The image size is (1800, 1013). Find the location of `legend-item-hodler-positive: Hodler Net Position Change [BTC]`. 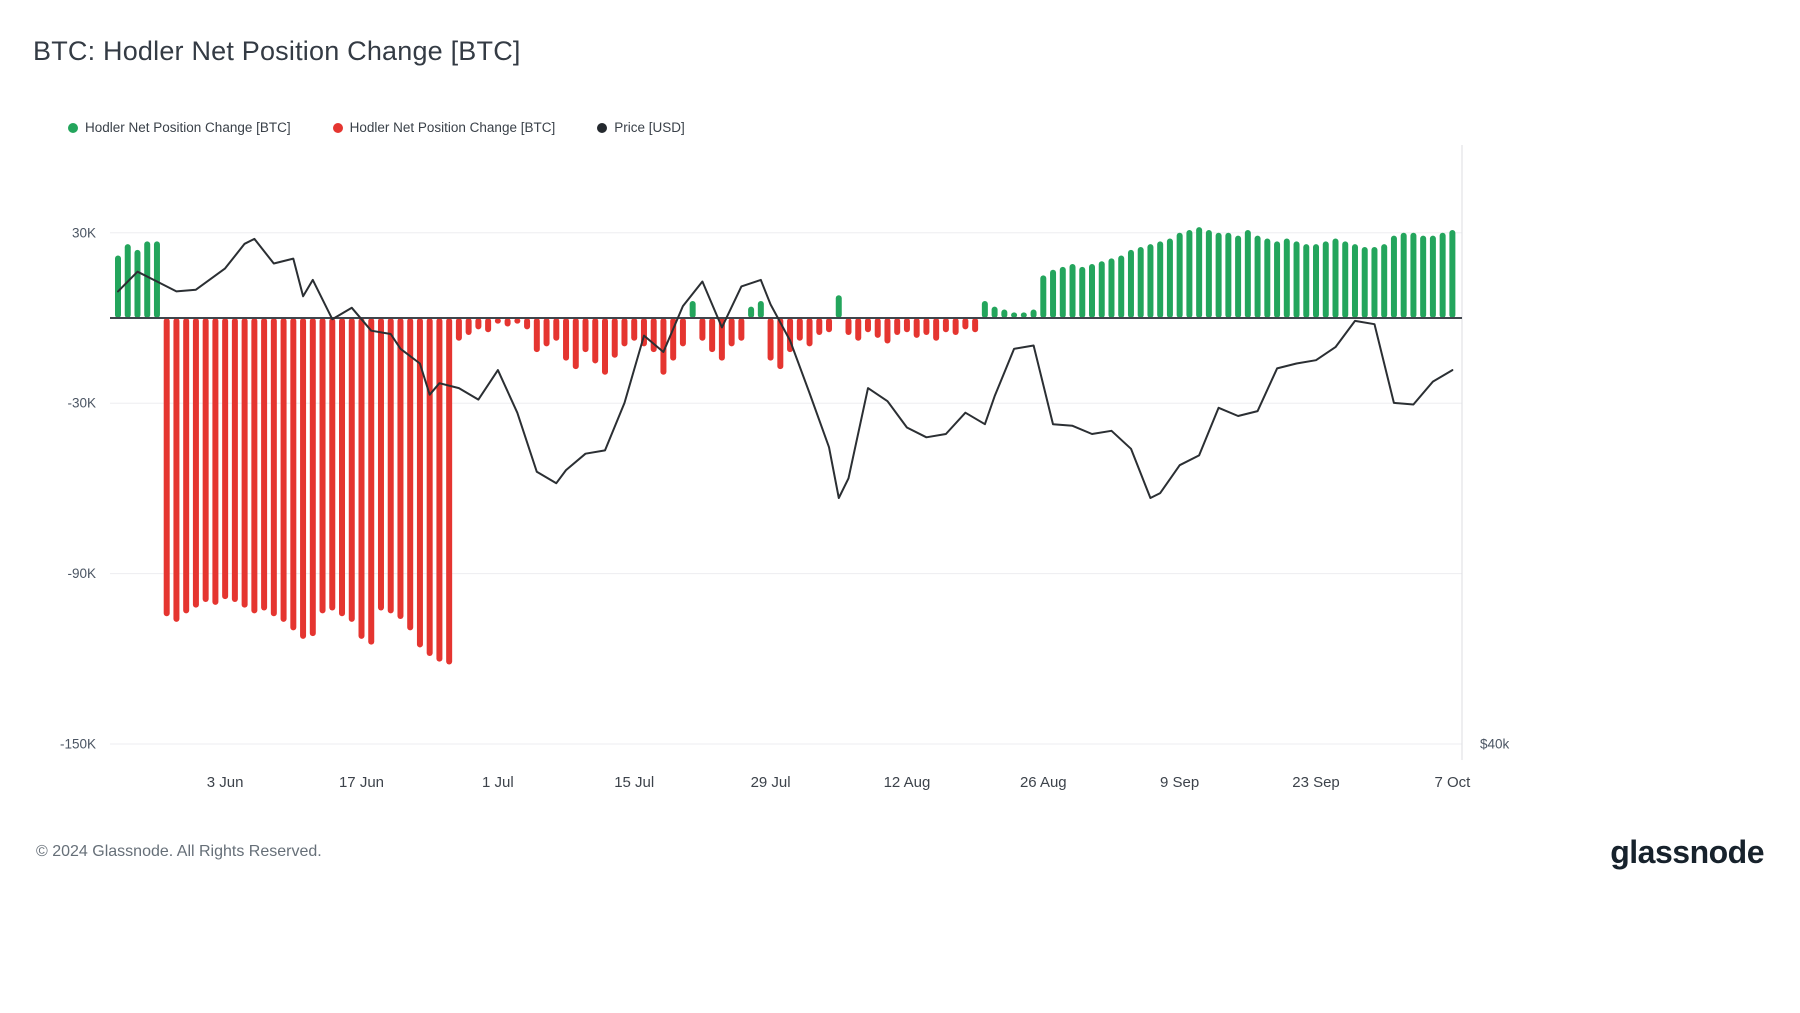

legend-item-hodler-positive: Hodler Net Position Change [BTC] is located at coordinates (179, 127).